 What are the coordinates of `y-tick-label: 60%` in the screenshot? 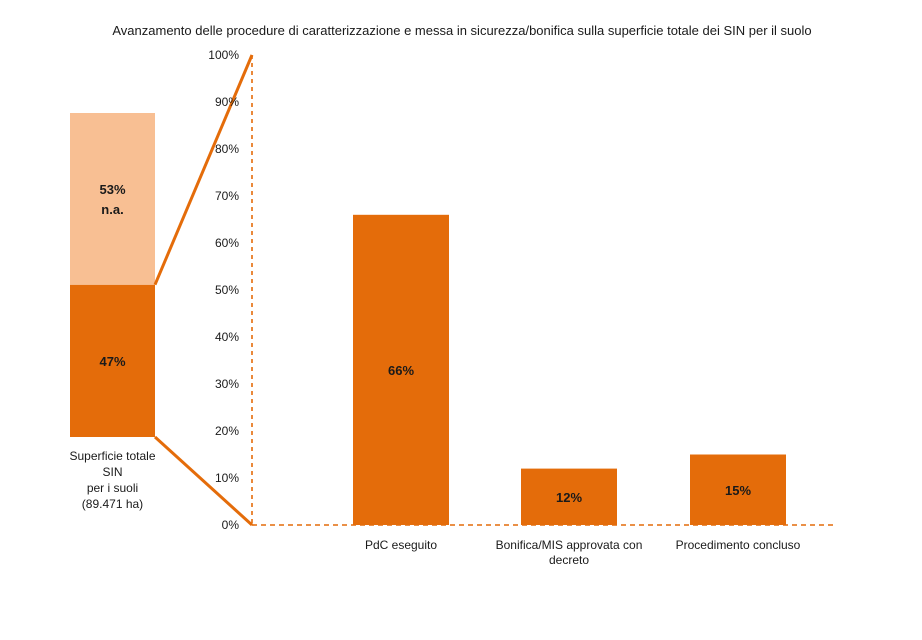 It's located at (227, 243).